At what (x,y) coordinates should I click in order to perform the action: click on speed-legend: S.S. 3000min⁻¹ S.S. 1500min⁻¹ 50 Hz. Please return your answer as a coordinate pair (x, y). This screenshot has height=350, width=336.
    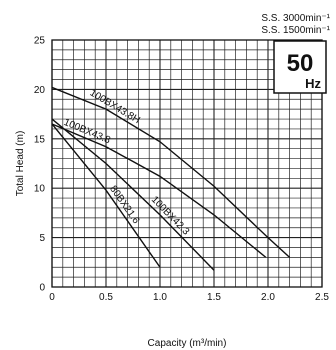
    Looking at the image, I should click on (296, 53).